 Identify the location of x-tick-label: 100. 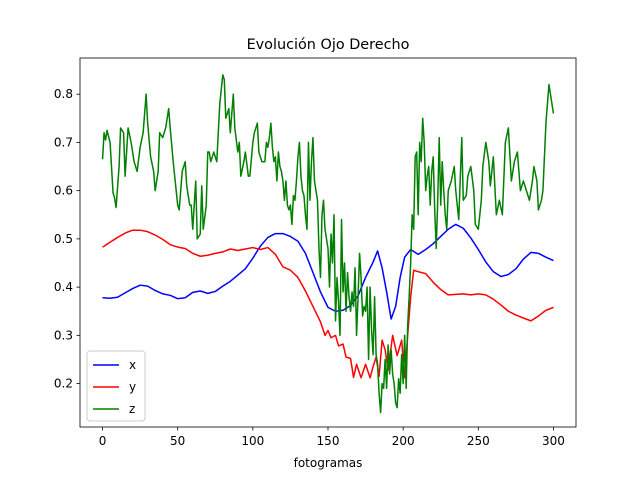
(252, 441).